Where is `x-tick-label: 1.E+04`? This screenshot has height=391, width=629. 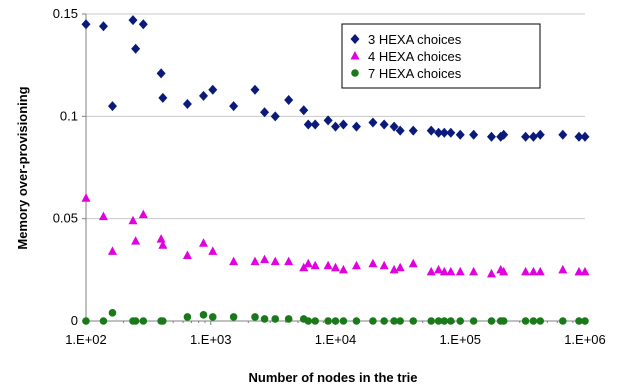
x-tick-label: 1.E+04 is located at coordinates (336, 339).